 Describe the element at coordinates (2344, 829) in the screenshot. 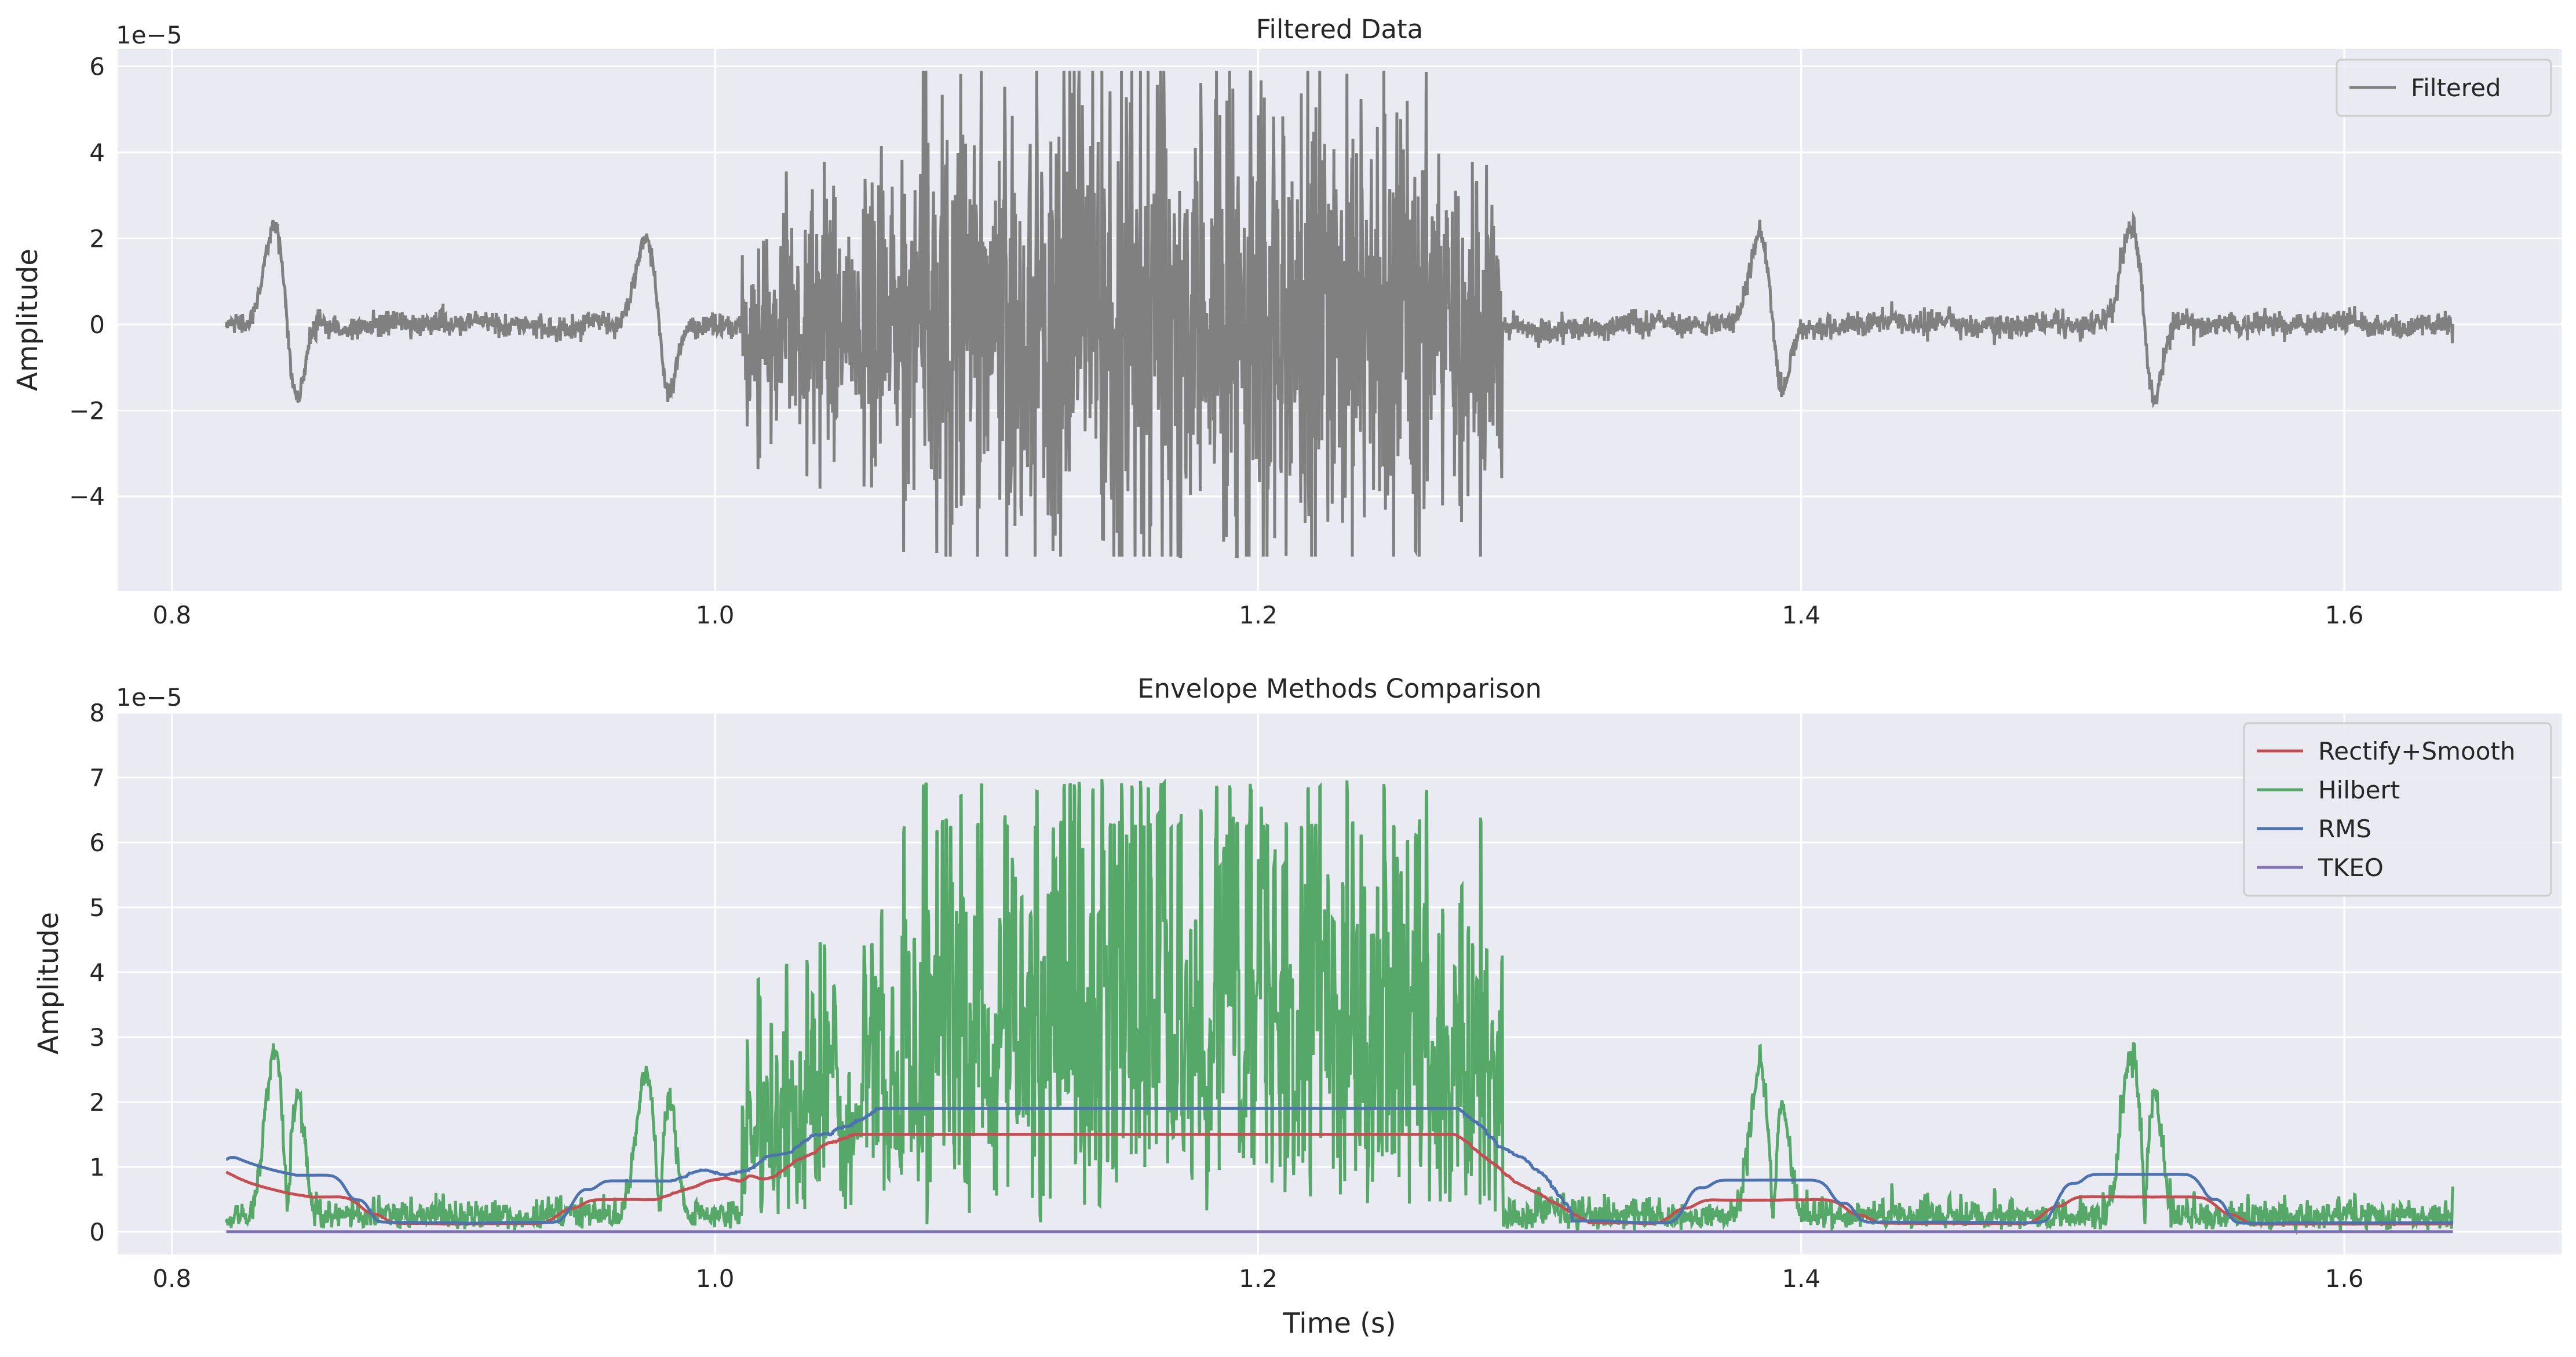

I see `legend-label: RMS` at that location.